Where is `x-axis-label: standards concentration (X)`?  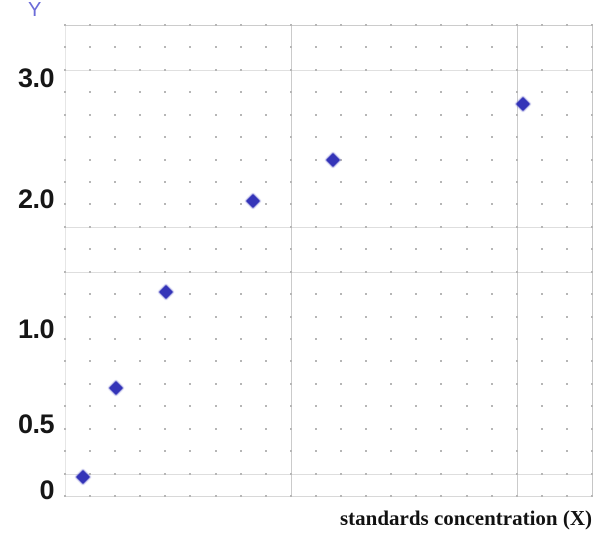
x-axis-label: standards concentration (X) is located at coordinates (466, 518).